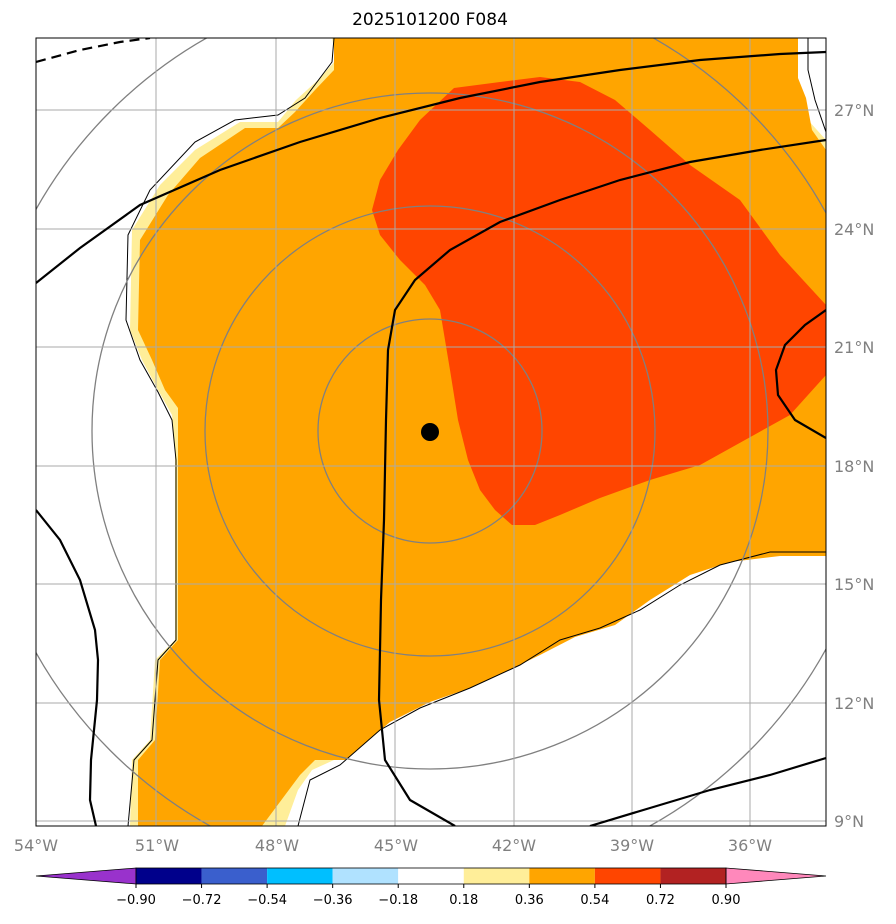  What do you see at coordinates (86, 876) in the screenshot?
I see `colorbar-extend-low` at bounding box center [86, 876].